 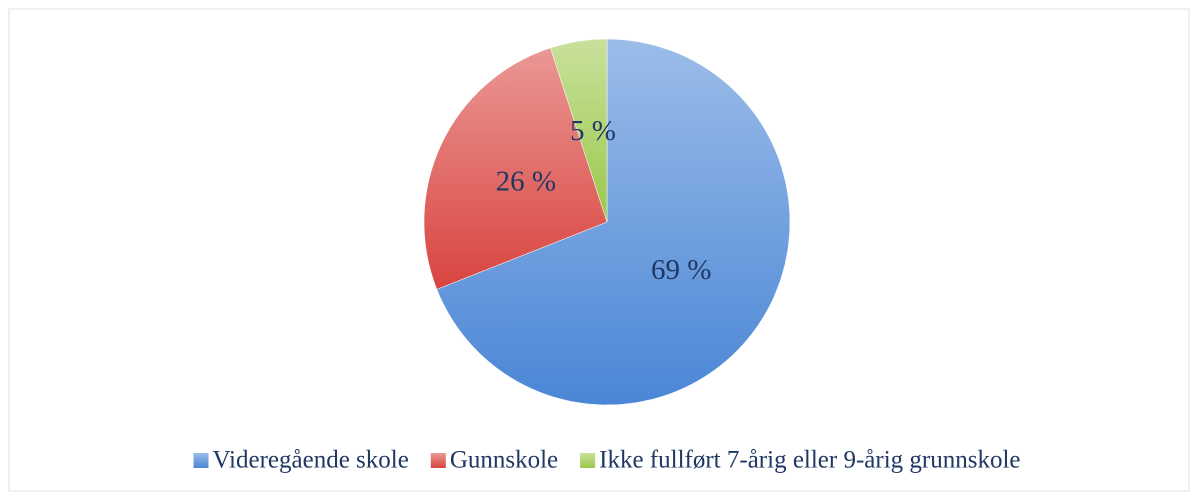 What do you see at coordinates (526, 181) in the screenshot?
I see `data-label: 26 %` at bounding box center [526, 181].